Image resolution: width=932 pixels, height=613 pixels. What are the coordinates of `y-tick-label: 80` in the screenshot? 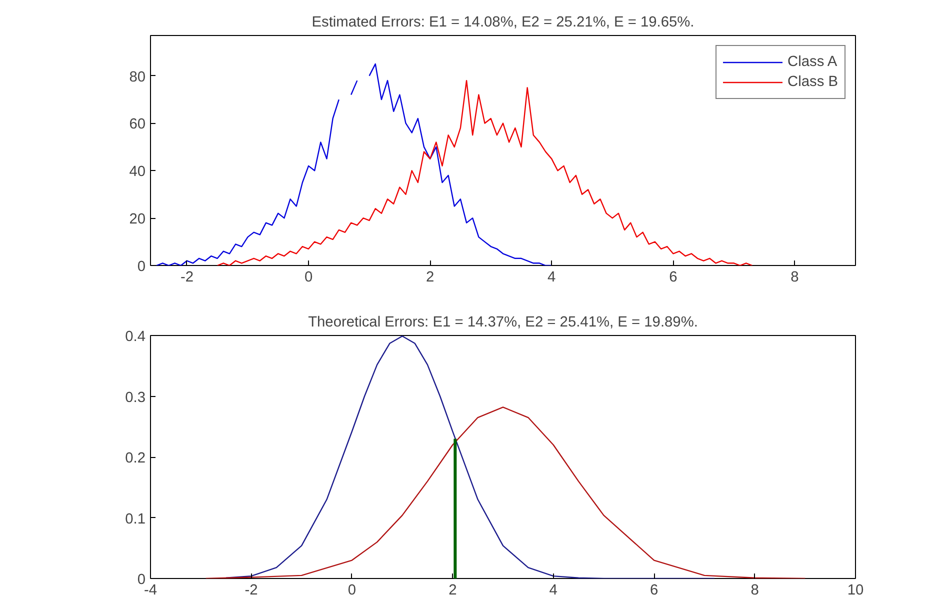 It's located at (137, 77).